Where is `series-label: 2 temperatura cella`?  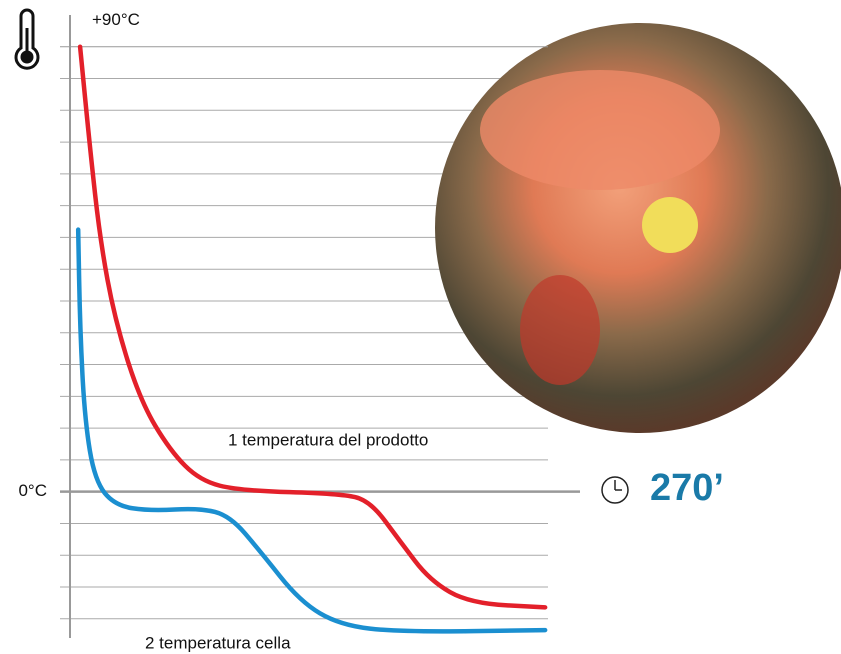 series-label: 2 temperatura cella is located at coordinates (218, 642).